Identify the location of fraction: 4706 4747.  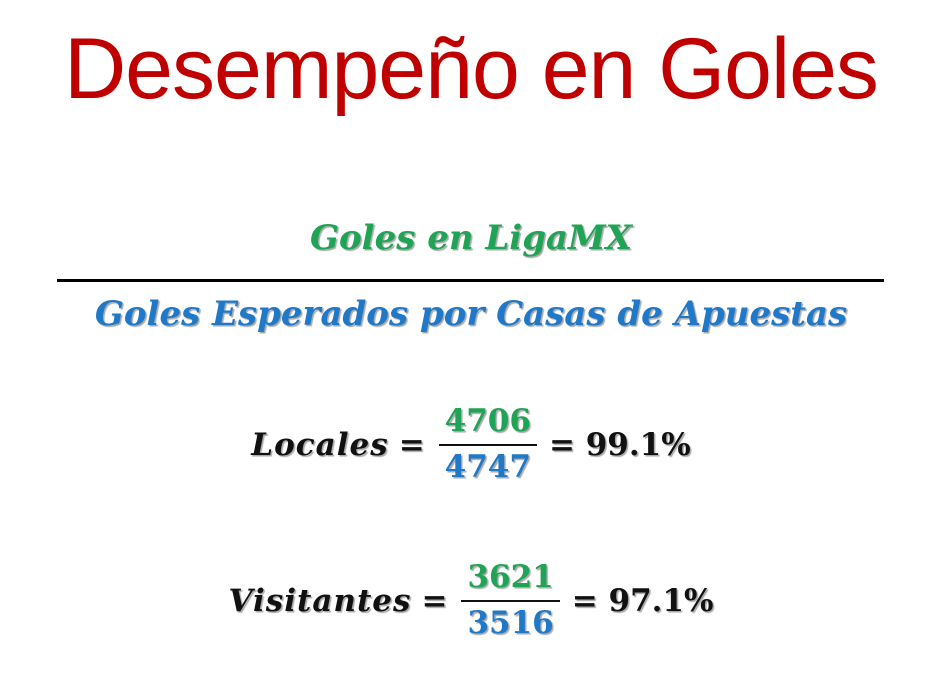
(487, 444).